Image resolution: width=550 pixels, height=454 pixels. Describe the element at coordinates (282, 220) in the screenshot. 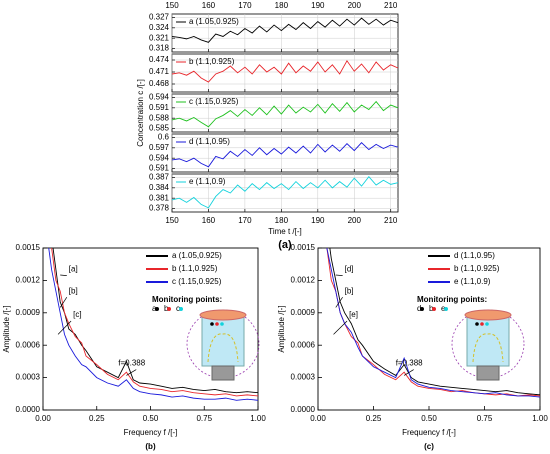

I see `x-tick-label: 180` at that location.